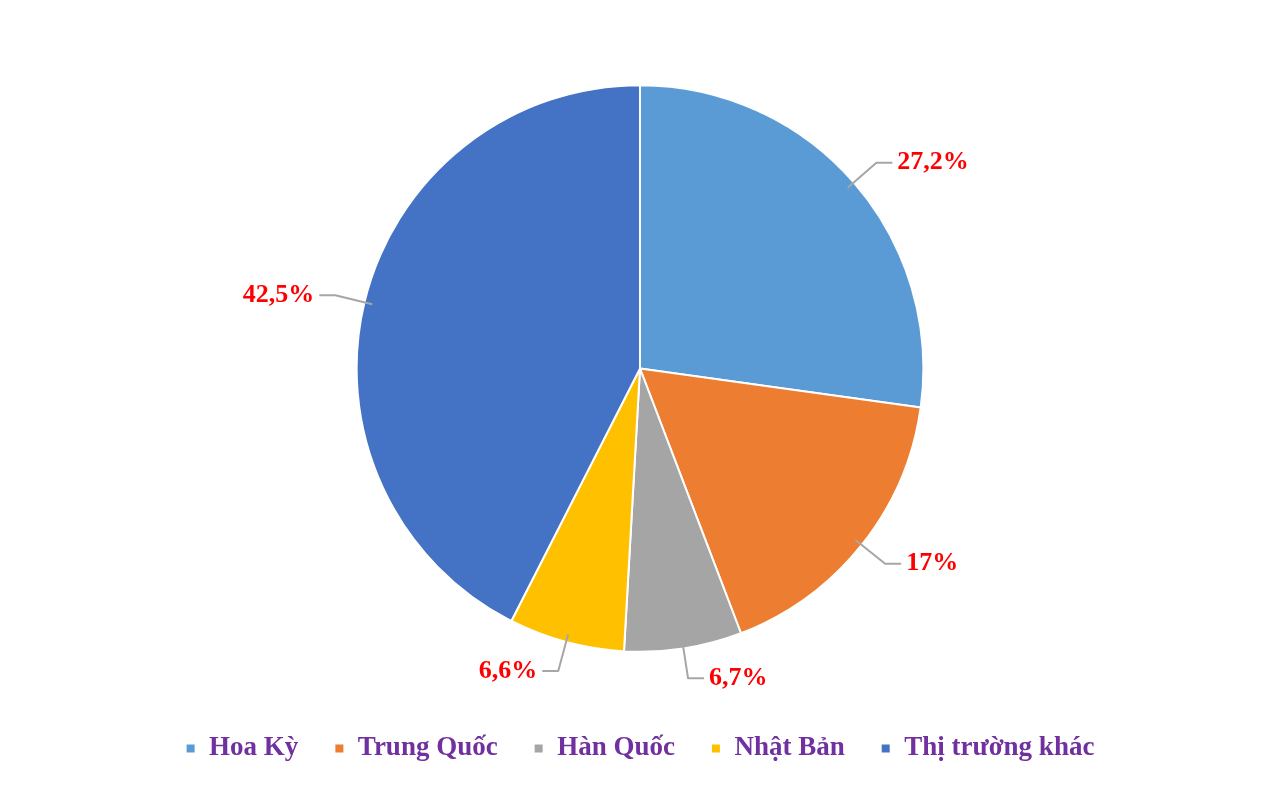 This screenshot has height=800, width=1280. Describe the element at coordinates (427, 746) in the screenshot. I see `legend-label: Trung Quốc` at that location.